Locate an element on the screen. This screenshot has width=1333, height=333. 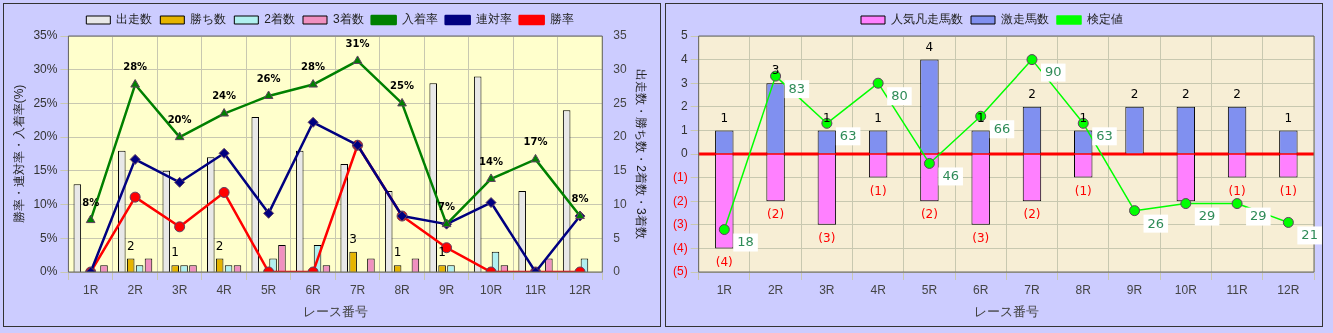
data-label: 14% is located at coordinates (491, 161).